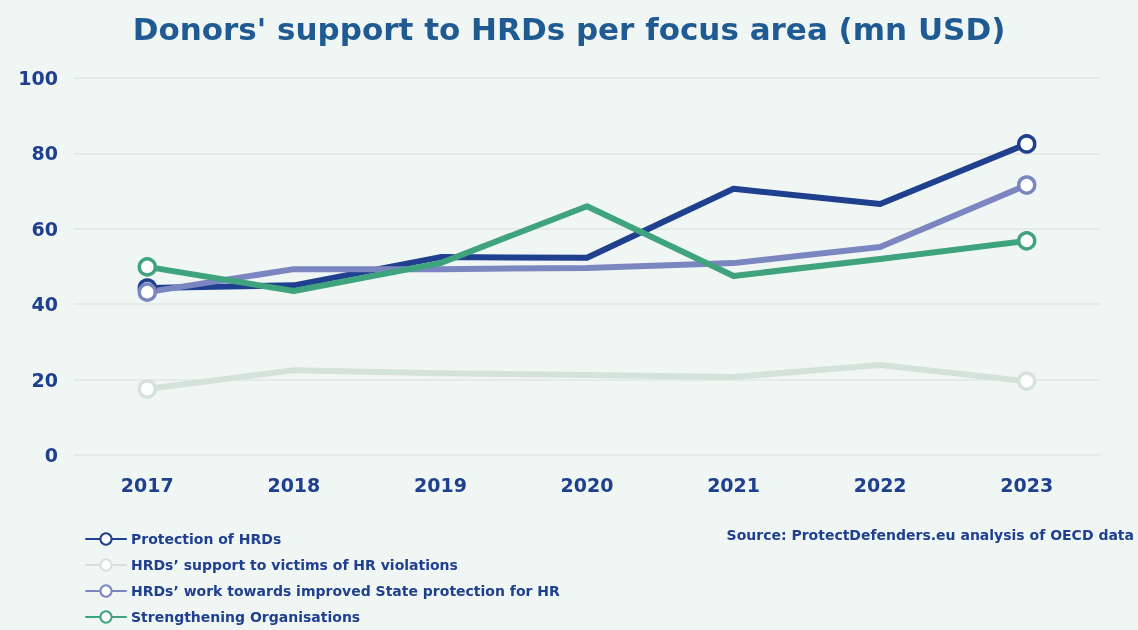 The image size is (1138, 630). What do you see at coordinates (294, 484) in the screenshot?
I see `x-tick-label: 2018` at bounding box center [294, 484].